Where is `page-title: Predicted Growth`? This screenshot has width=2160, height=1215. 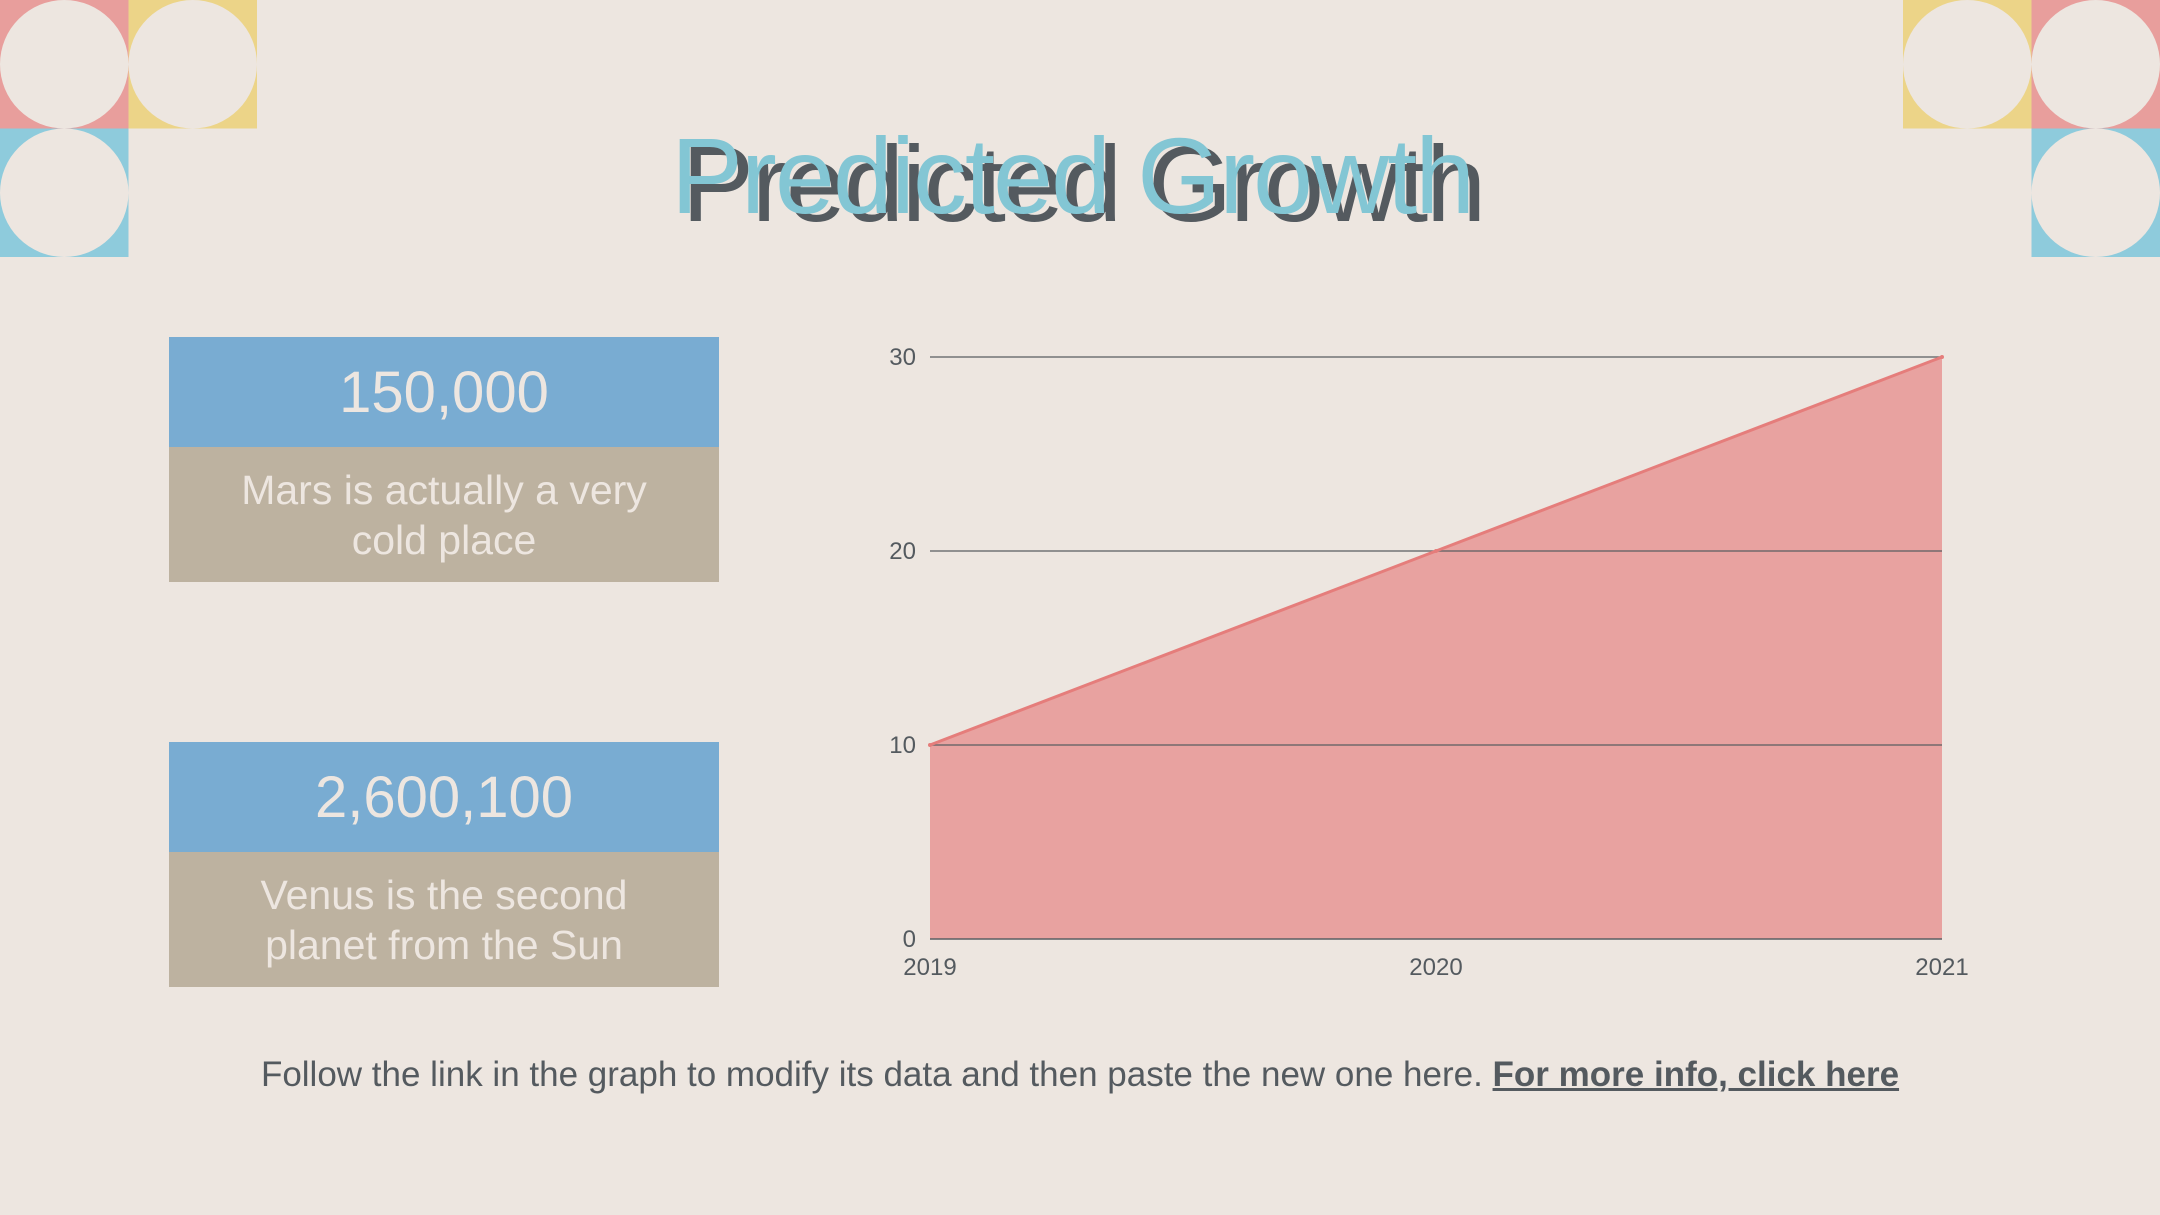 page-title: Predicted Growth is located at coordinates (1072, 175).